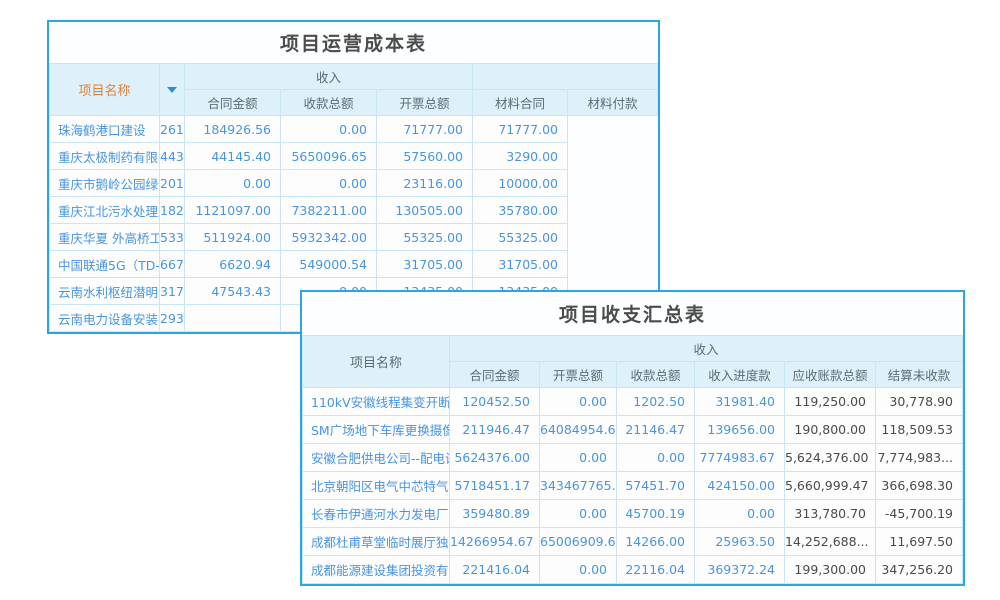 This screenshot has height=600, width=1000. Describe the element at coordinates (104, 237) in the screenshot. I see `project-name-cell: 重庆华夏 外高桥工程设计` at that location.